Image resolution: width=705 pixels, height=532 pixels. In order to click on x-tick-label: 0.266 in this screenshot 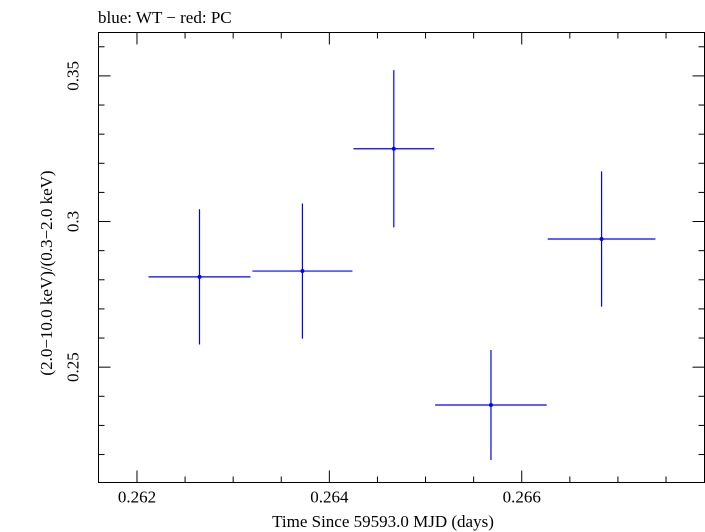, I will do `click(522, 497)`.